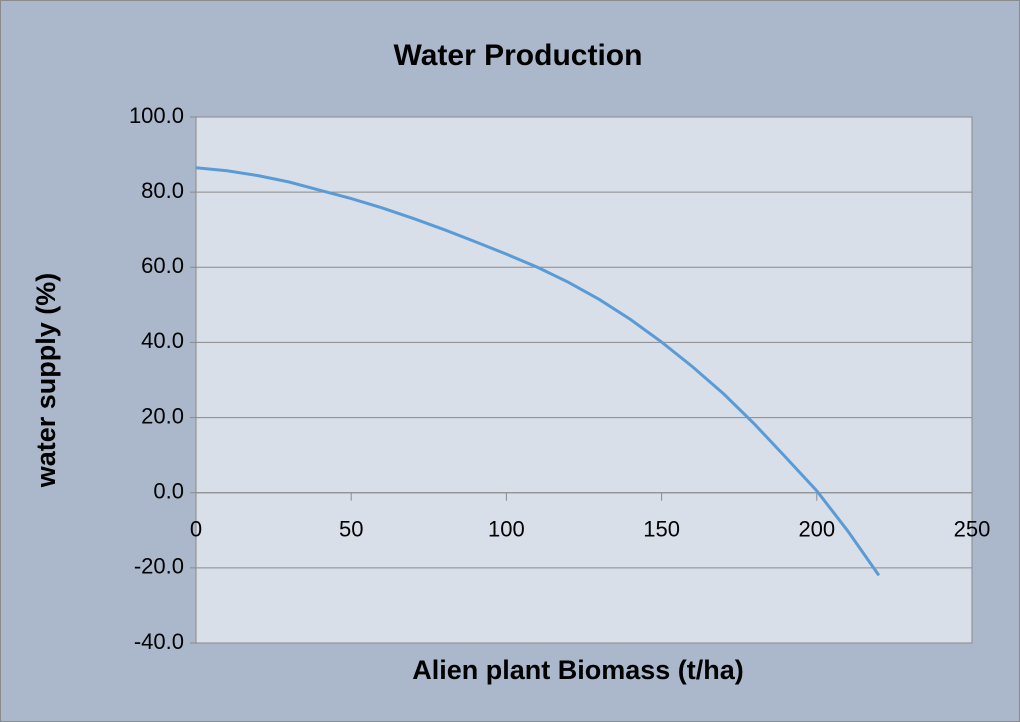  Describe the element at coordinates (578, 670) in the screenshot. I see `x-axis-label: Alien plant Biomass (t/ha)` at that location.